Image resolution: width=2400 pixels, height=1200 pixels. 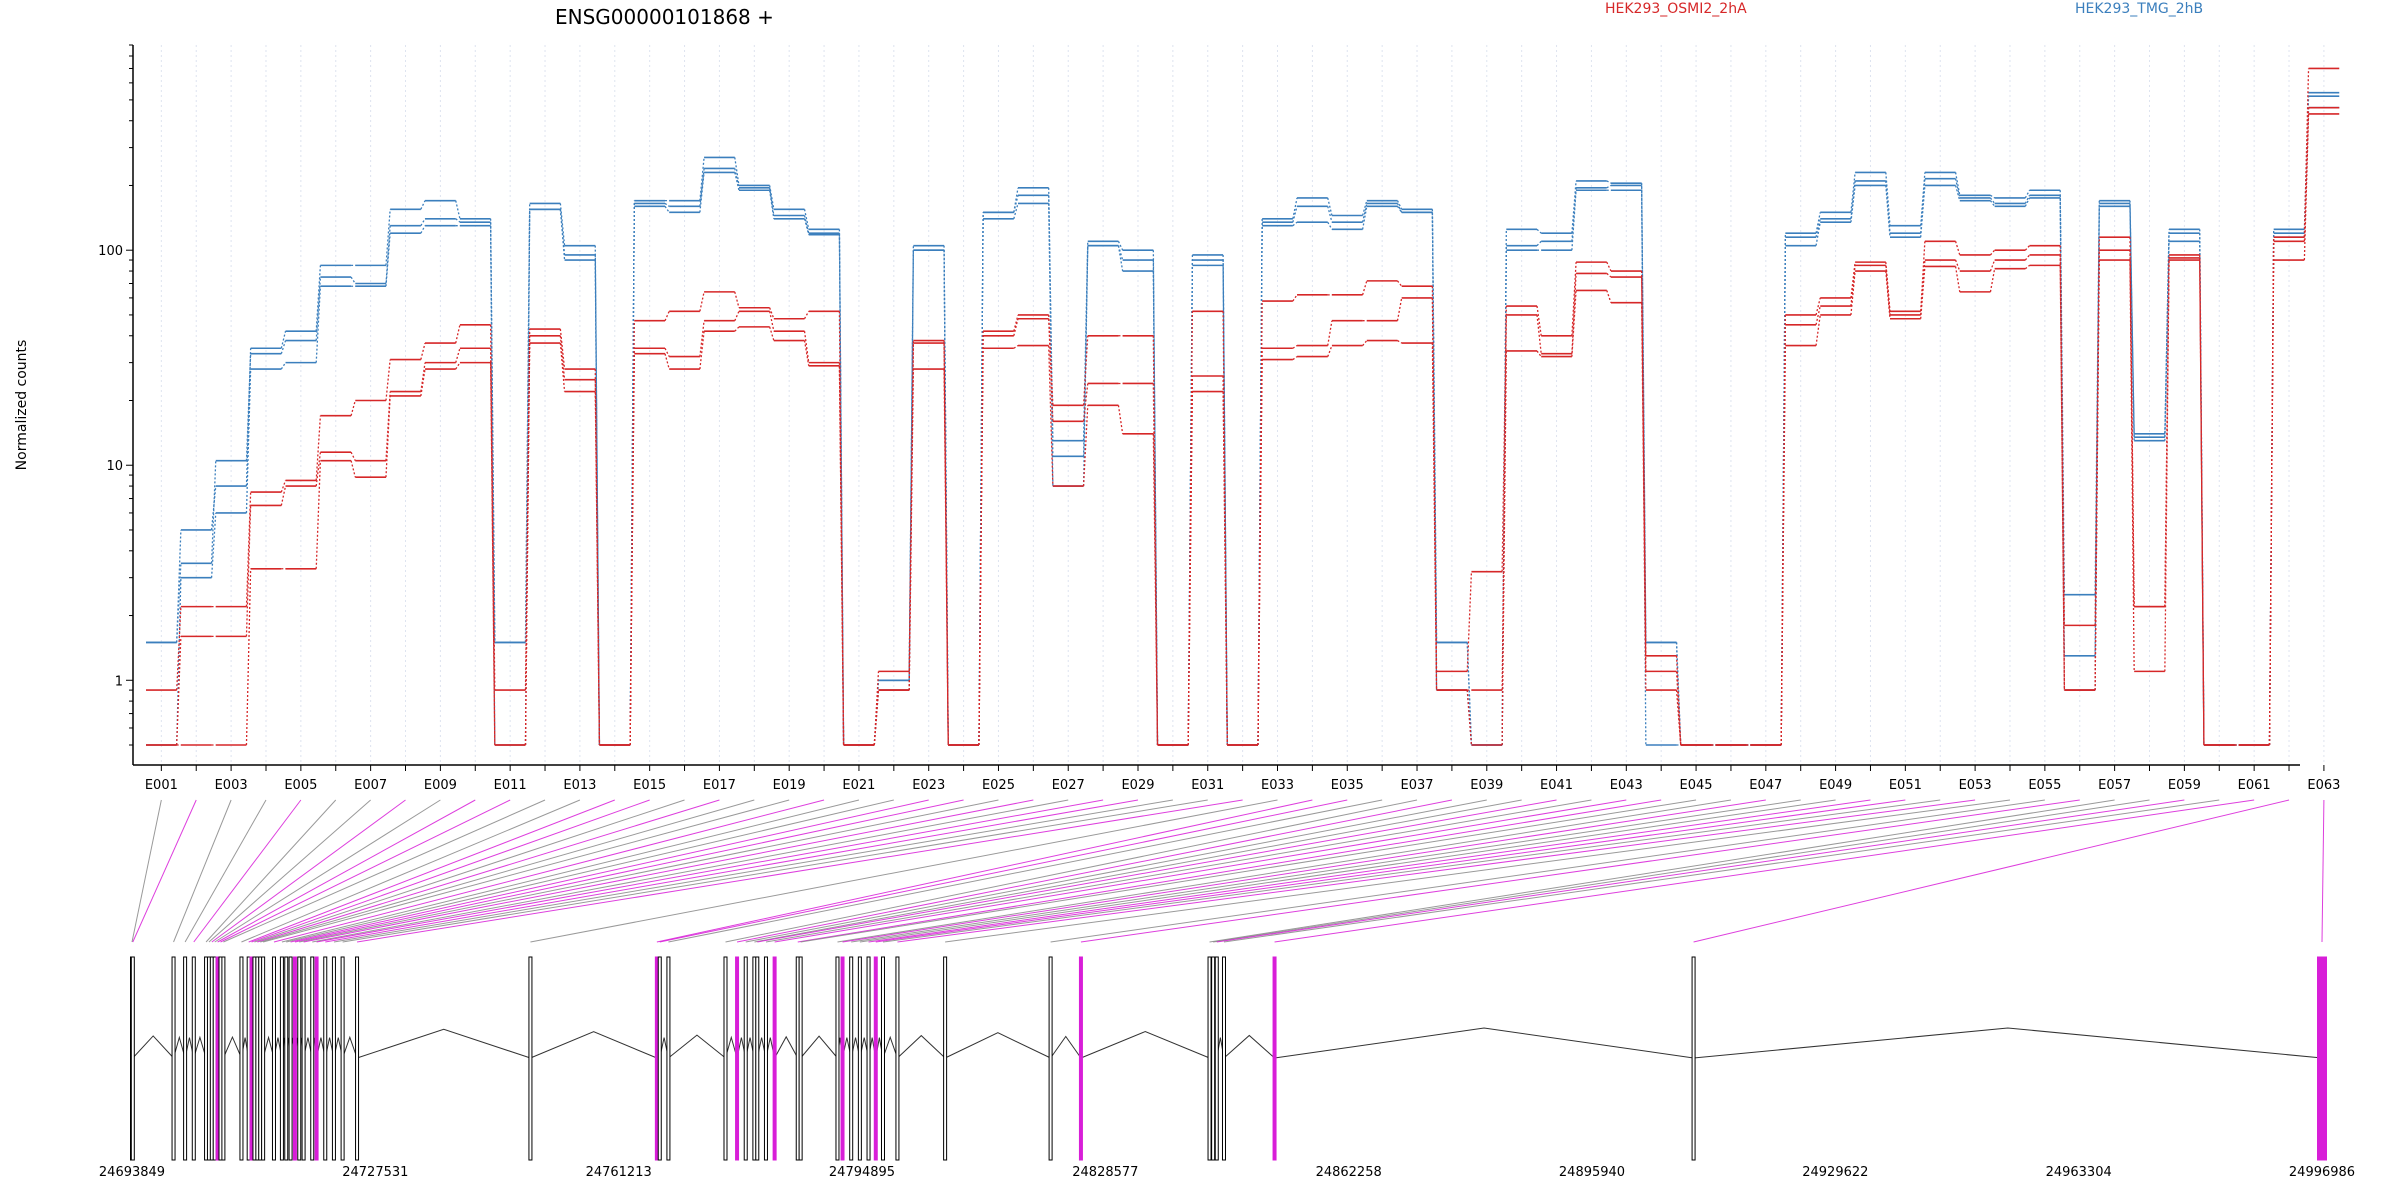 I want to click on x-tick-label: E045, so click(x=1696, y=785).